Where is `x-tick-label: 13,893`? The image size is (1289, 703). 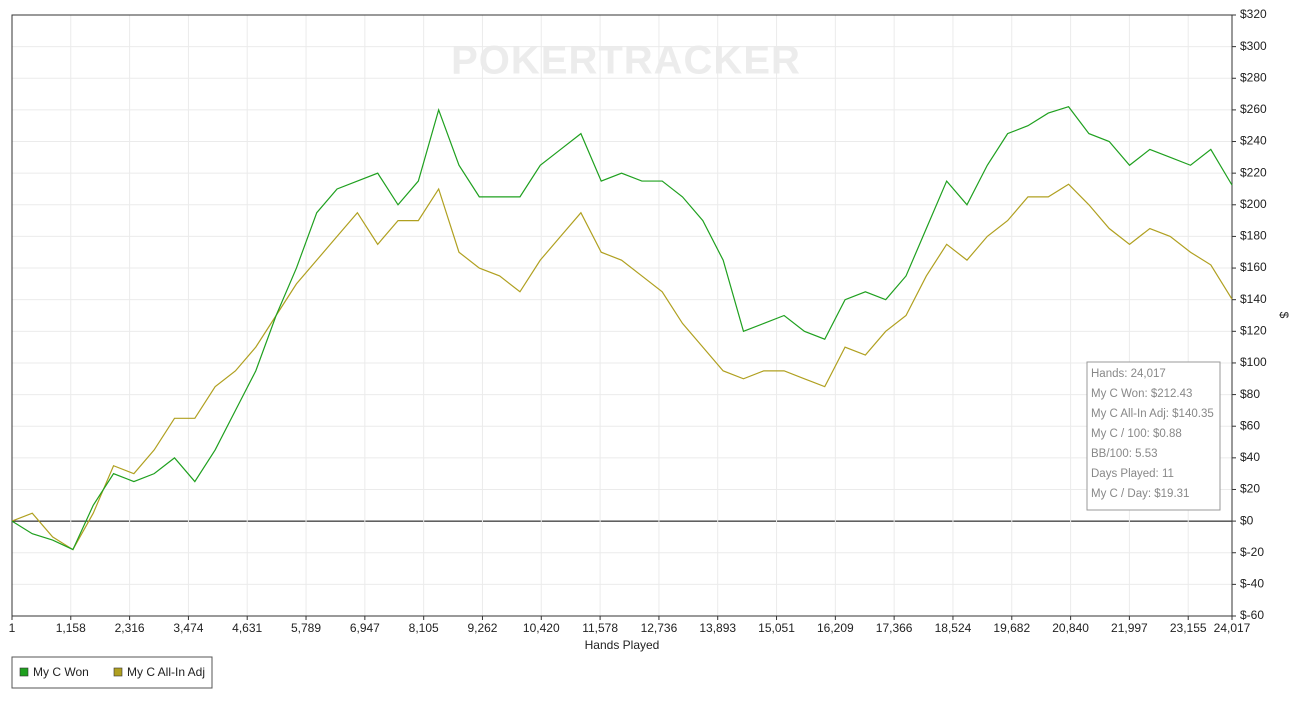
x-tick-label: 13,893 is located at coordinates (717, 628).